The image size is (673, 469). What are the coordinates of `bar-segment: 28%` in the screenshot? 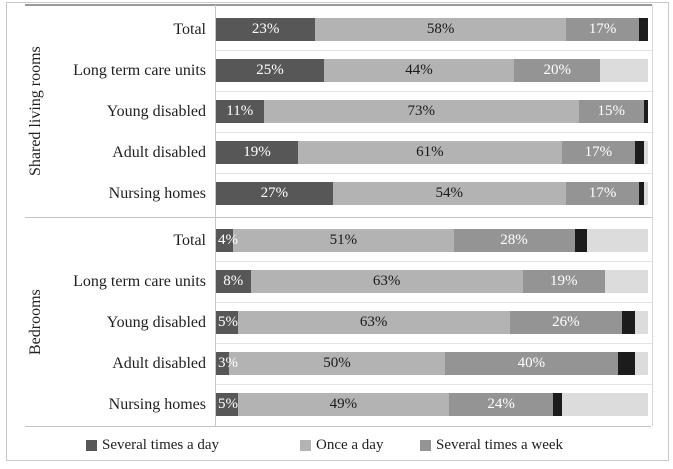 It's located at (514, 240).